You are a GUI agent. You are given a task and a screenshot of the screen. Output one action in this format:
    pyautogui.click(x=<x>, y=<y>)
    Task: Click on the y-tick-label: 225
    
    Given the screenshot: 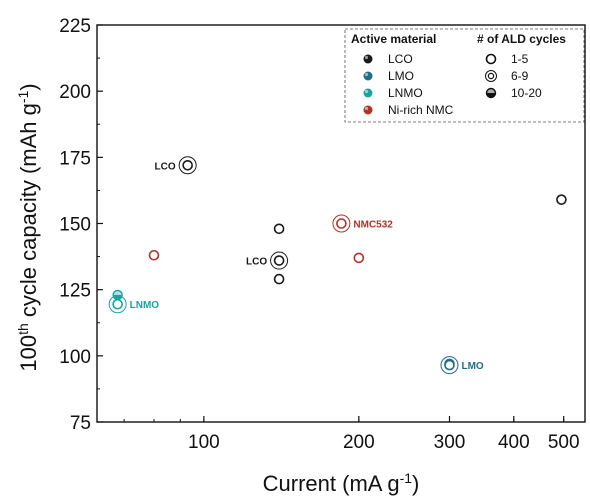 What is the action you would take?
    pyautogui.click(x=75, y=26)
    